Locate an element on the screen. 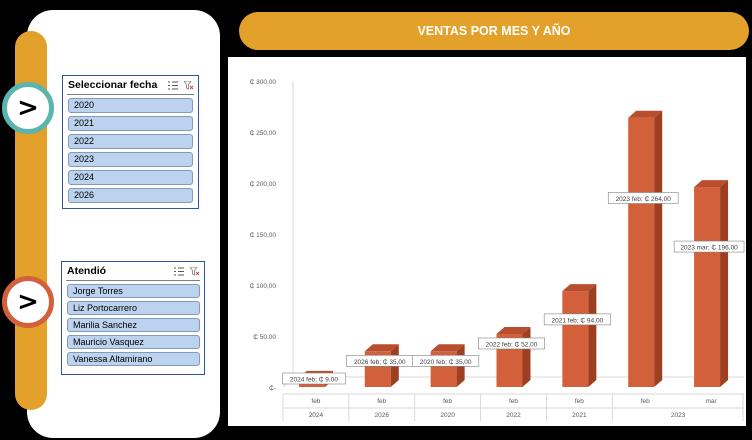  nav-arrow-button-date: > is located at coordinates (28, 108).